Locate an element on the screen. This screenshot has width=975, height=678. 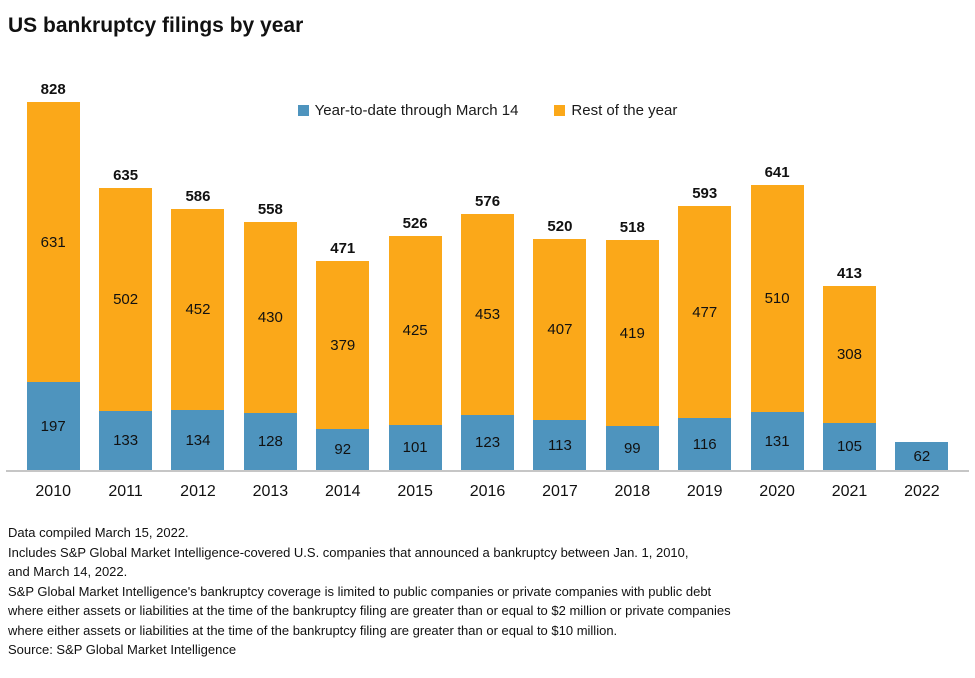
segment-year-to-date: 99 is located at coordinates (632, 448).